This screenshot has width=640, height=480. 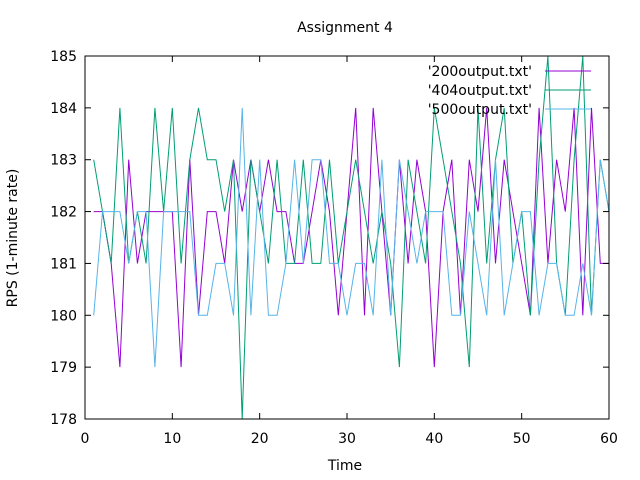 I want to click on y-axis-label: RPS (1-minute rate), so click(x=13, y=238).